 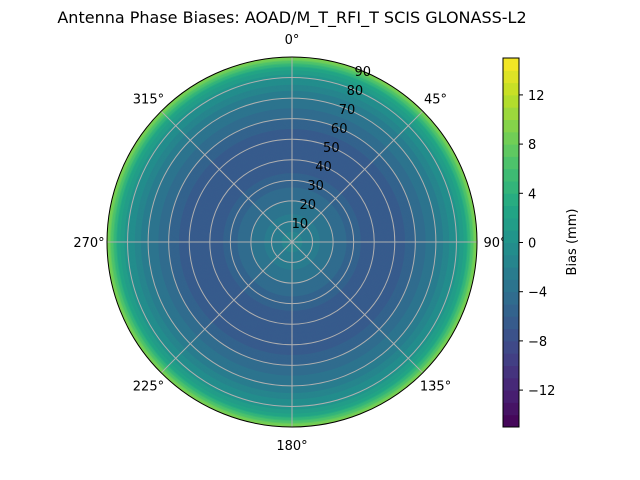 I want to click on colorbar-label: Bias (mm), so click(x=572, y=242).